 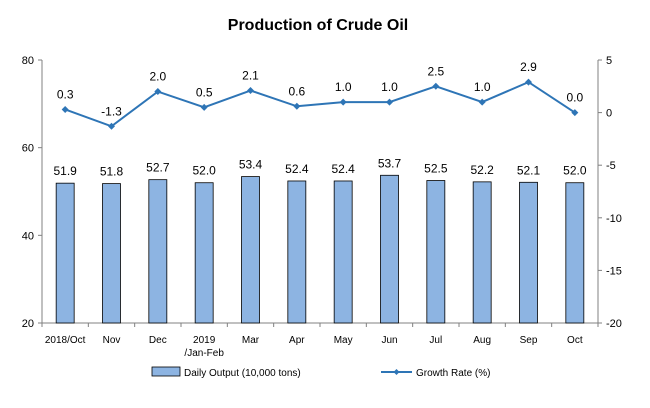 I want to click on legend-bar-label: Daily Output (10,000 tons), so click(x=242, y=373).